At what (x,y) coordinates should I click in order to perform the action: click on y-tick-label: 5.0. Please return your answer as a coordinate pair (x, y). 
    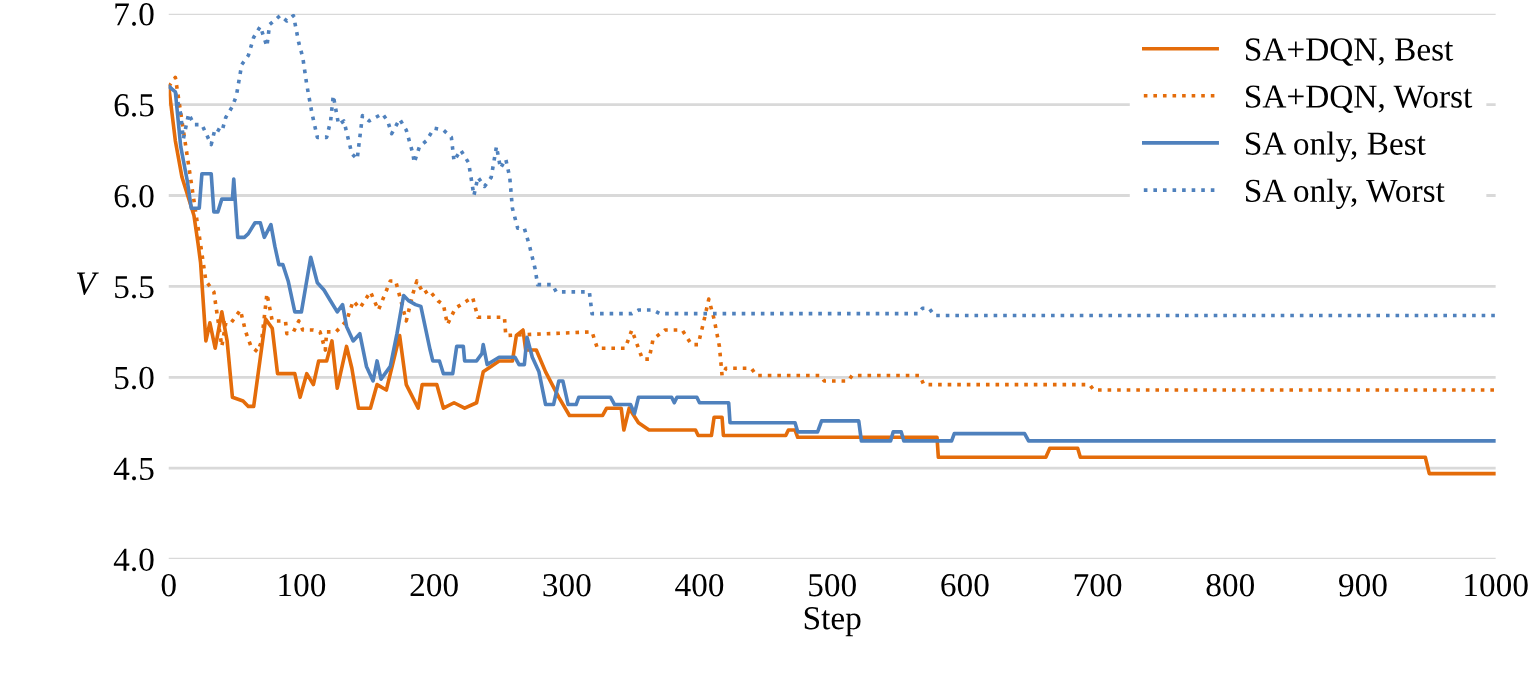
    Looking at the image, I should click on (134, 378).